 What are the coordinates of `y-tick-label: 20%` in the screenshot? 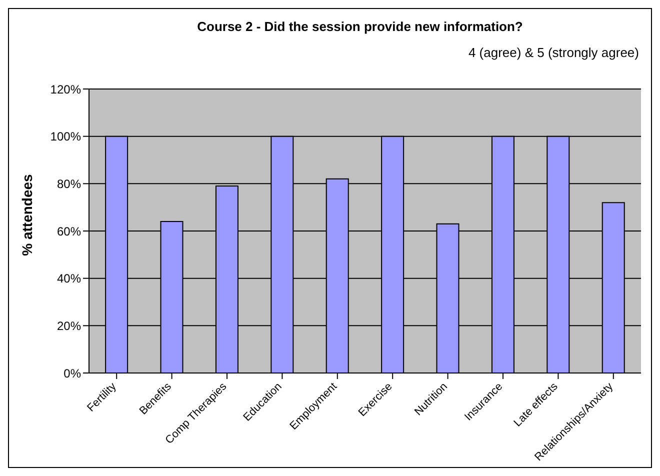 It's located at (69, 325).